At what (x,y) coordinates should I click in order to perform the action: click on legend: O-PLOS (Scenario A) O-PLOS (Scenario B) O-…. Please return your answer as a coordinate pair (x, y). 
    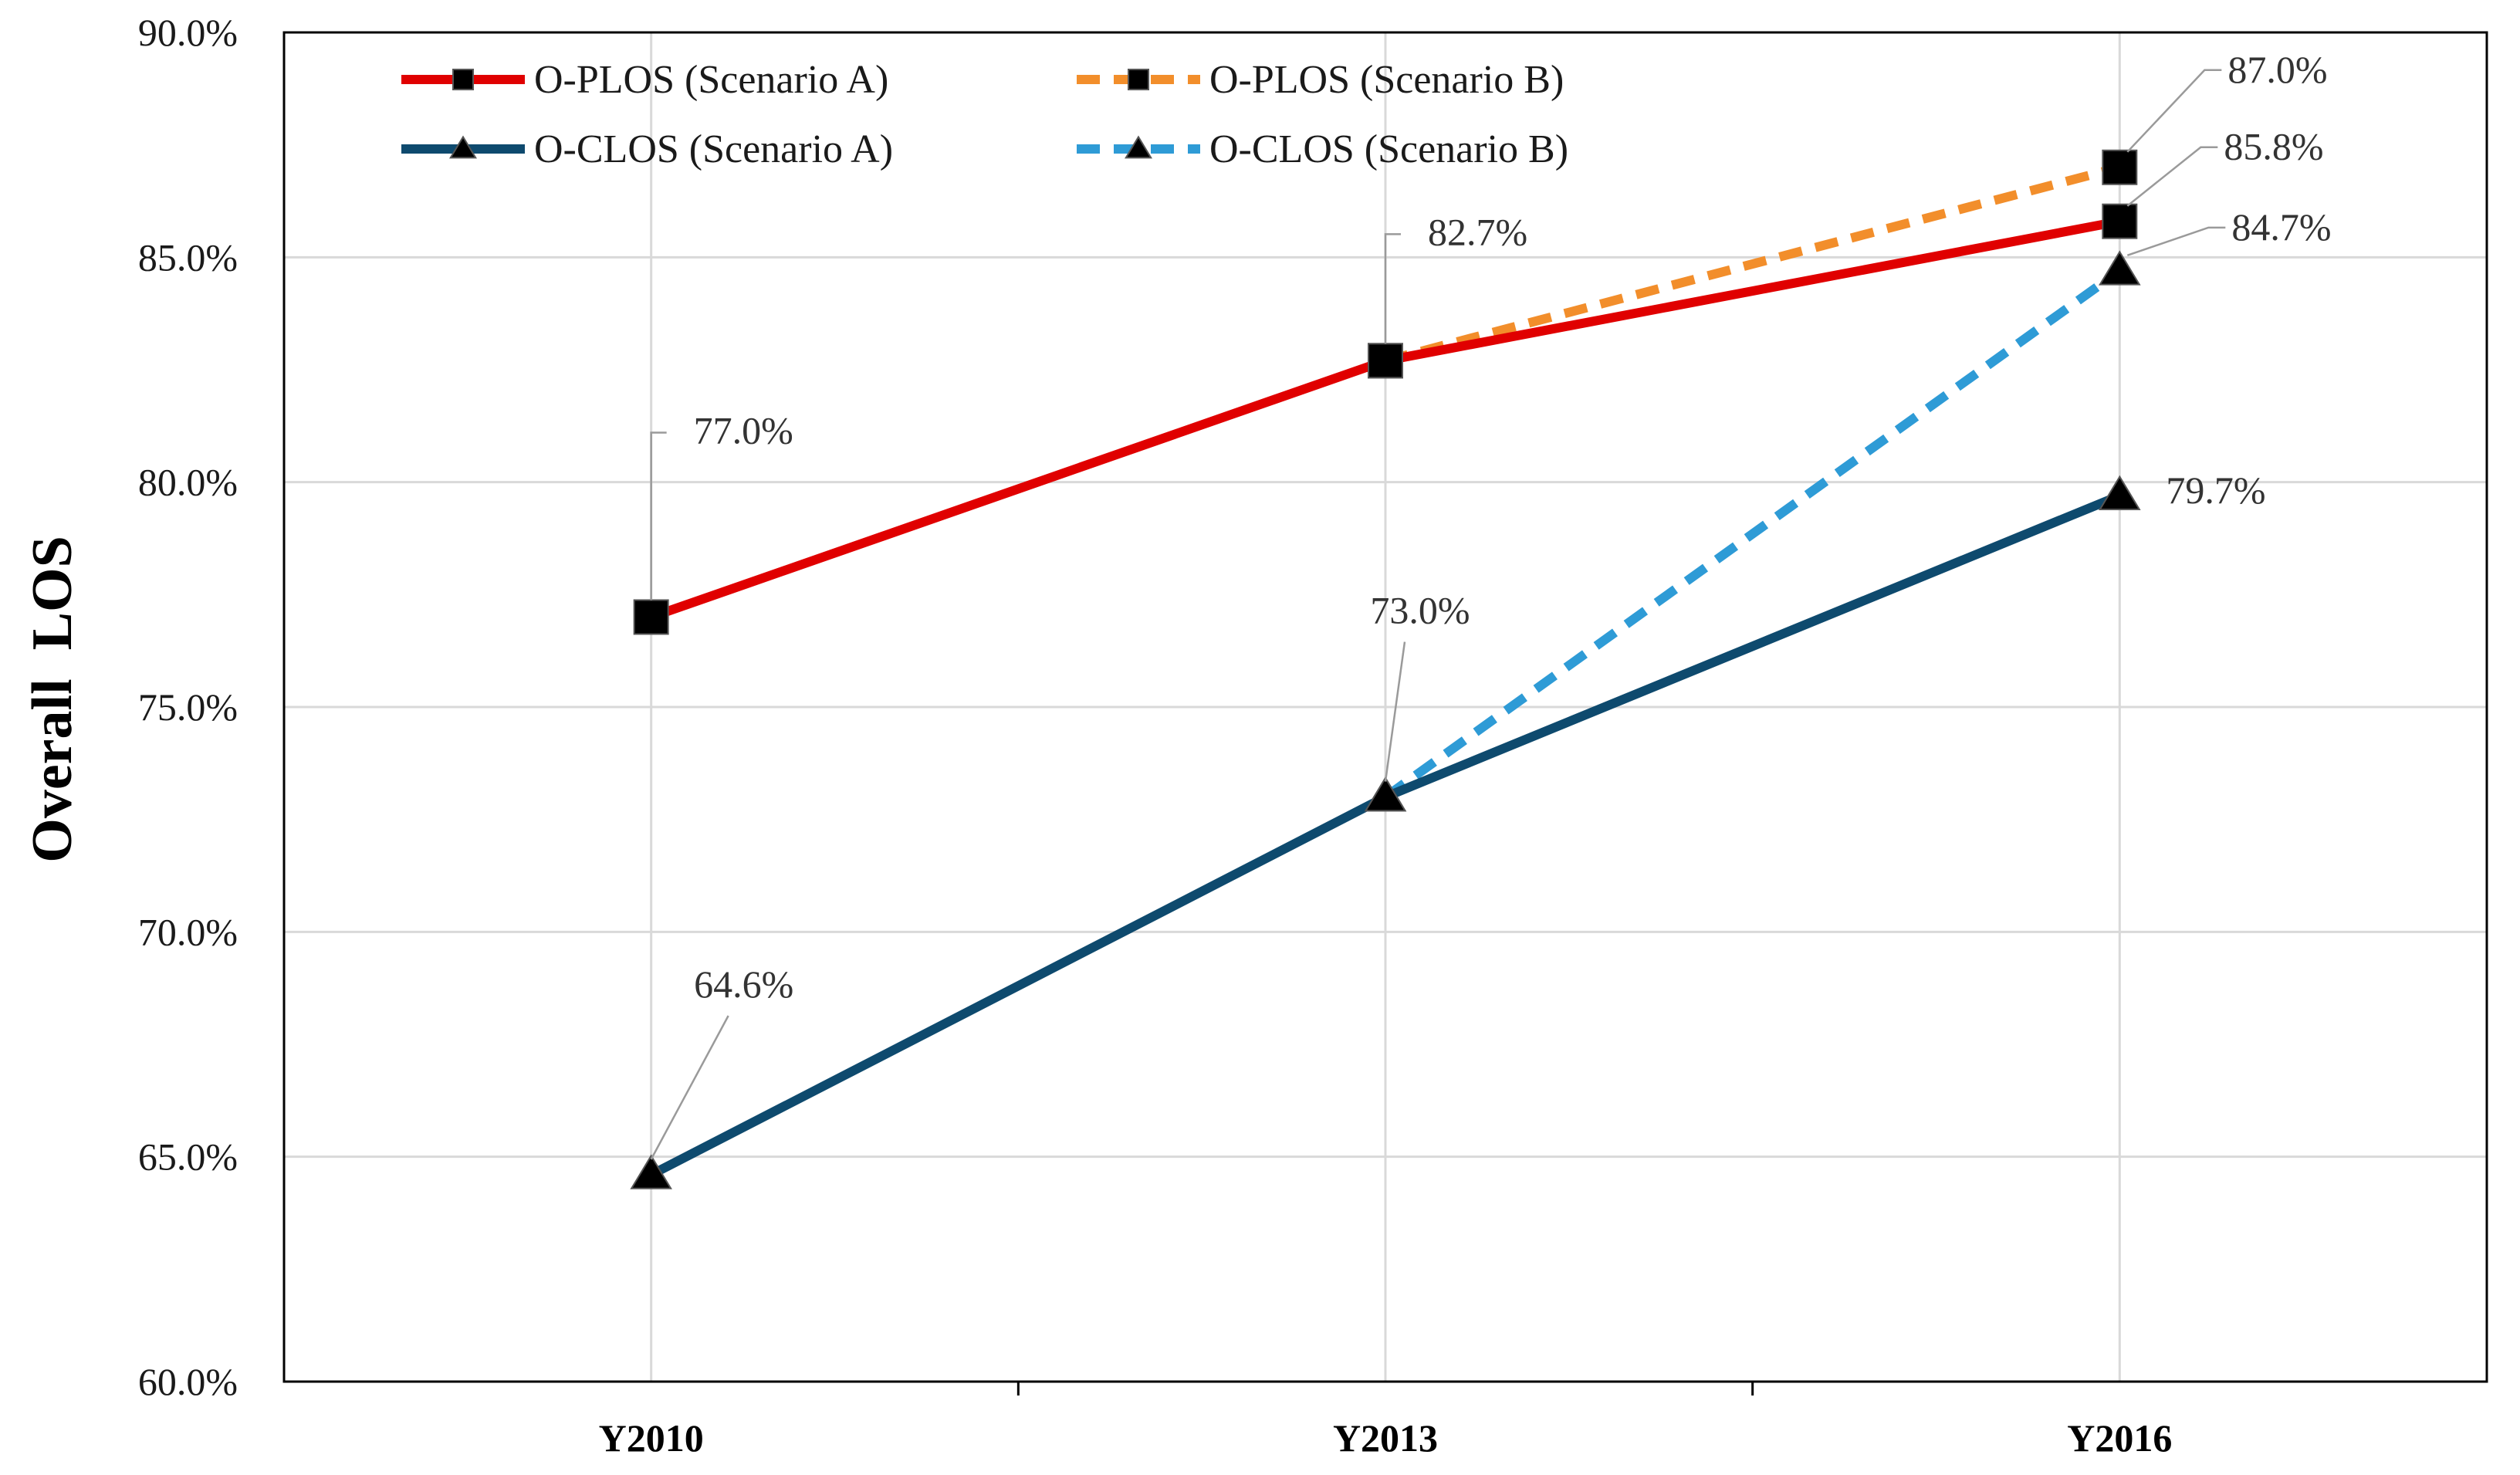
    Looking at the image, I should click on (985, 114).